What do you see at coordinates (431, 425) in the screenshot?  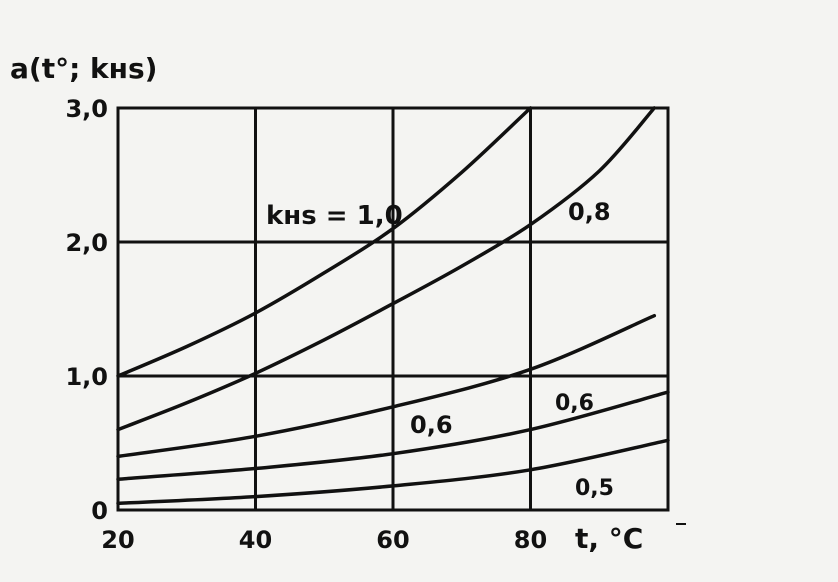 I see `series-label-3: 0,6` at bounding box center [431, 425].